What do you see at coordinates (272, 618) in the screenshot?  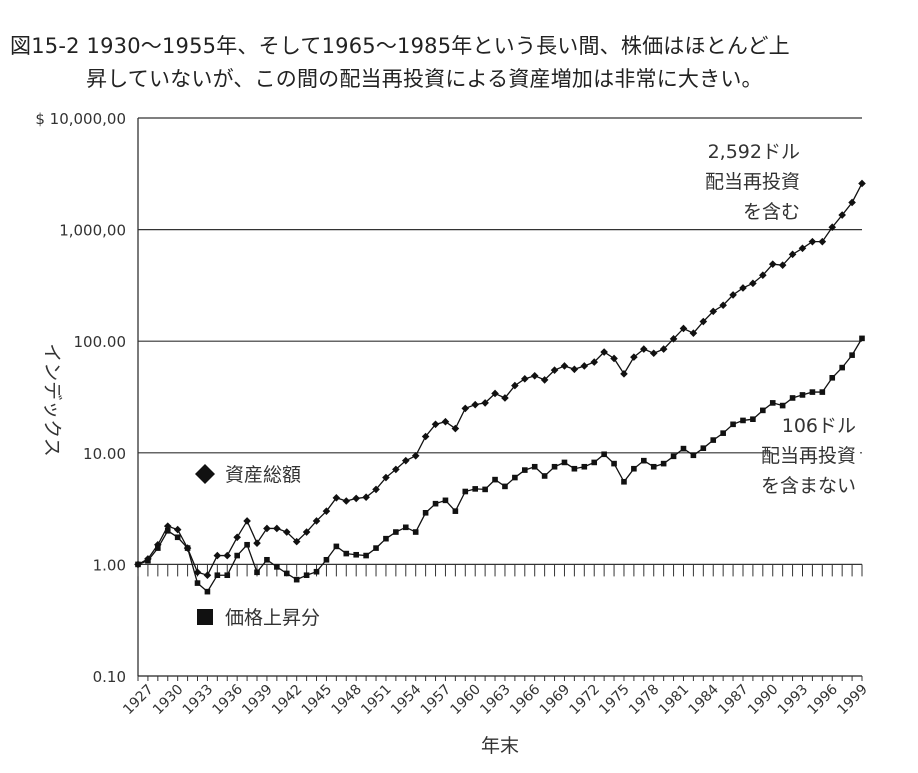 I see `legend-label: 価格上昇分` at bounding box center [272, 618].